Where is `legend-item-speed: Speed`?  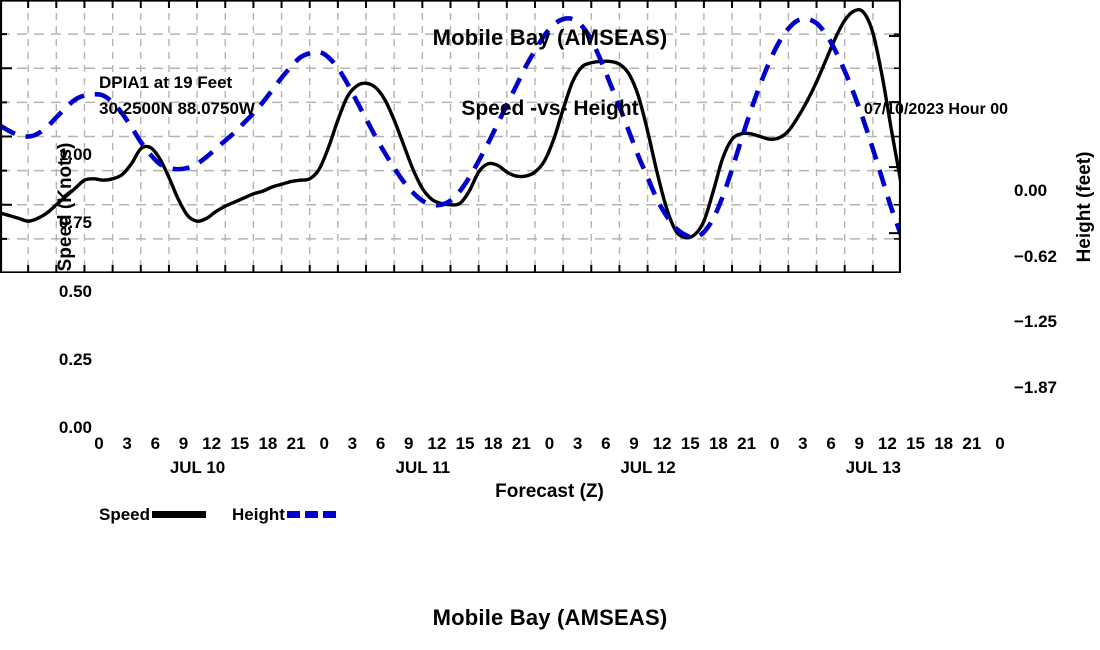
legend-item-speed: Speed is located at coordinates (153, 514).